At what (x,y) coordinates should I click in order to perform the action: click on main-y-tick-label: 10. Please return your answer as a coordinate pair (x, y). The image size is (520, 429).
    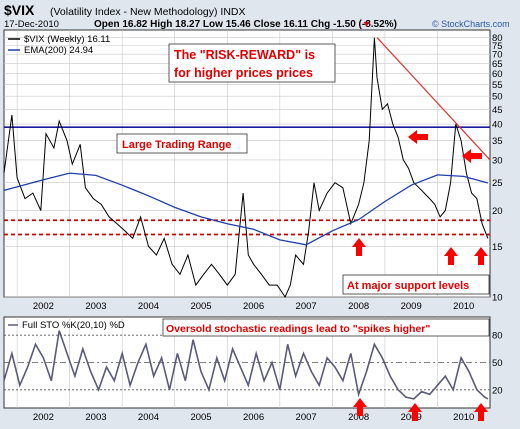
    Looking at the image, I should click on (497, 298).